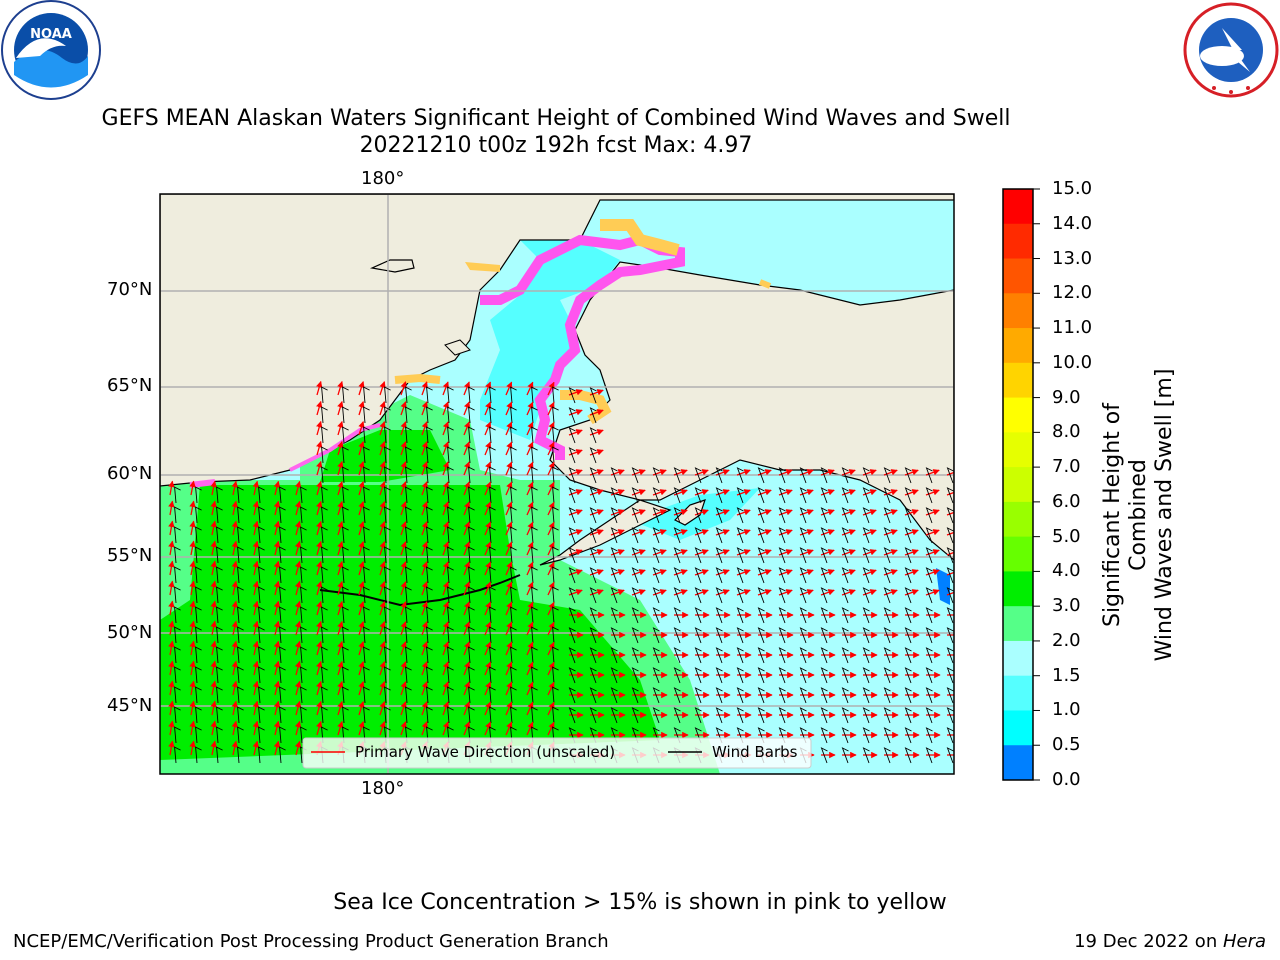 The width and height of the screenshot is (1280, 960). Describe the element at coordinates (51, 34) in the screenshot. I see `noaa-logo-text: NOAA` at that location.